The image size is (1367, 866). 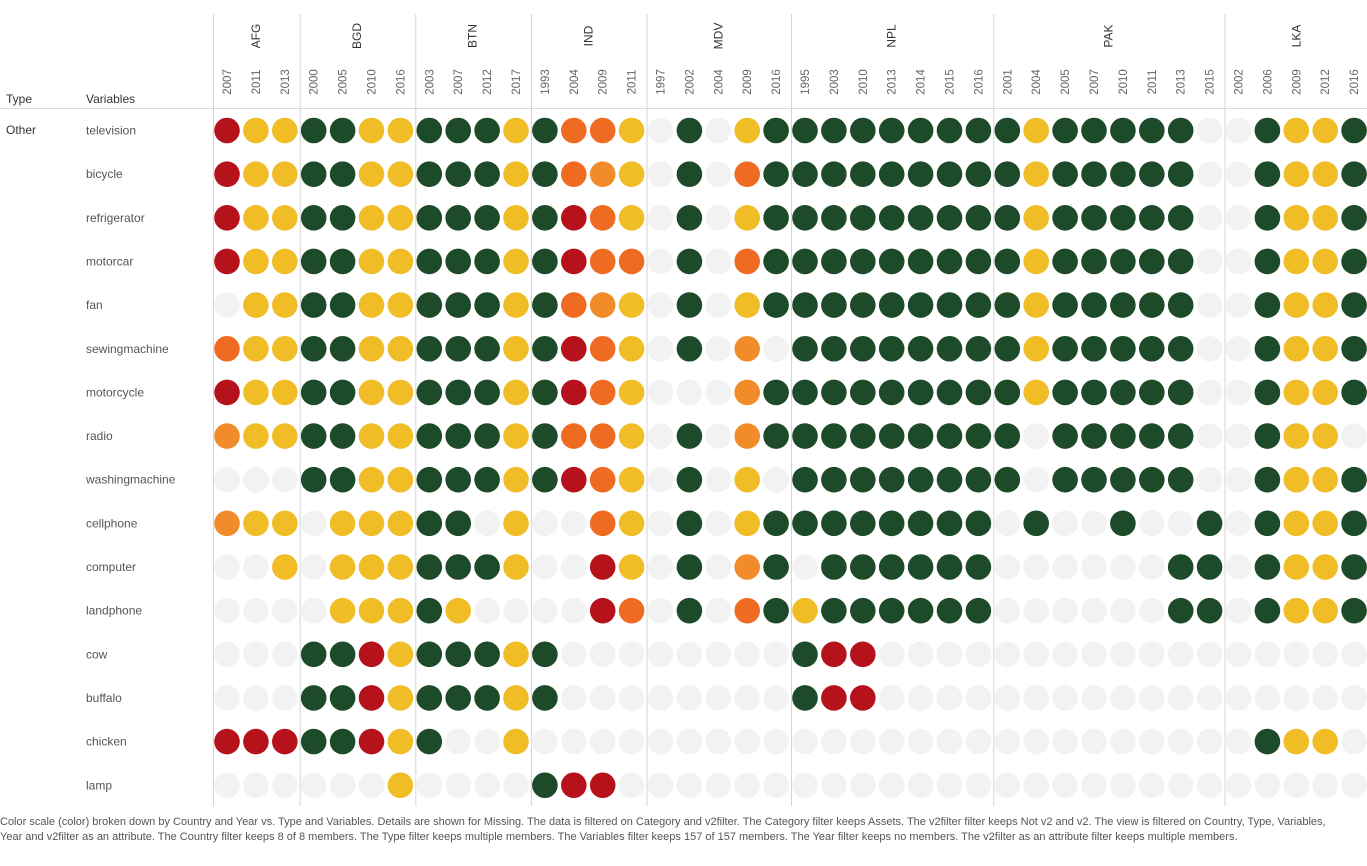 I want to click on dot-fan-bgd-2010, so click(x=371, y=305).